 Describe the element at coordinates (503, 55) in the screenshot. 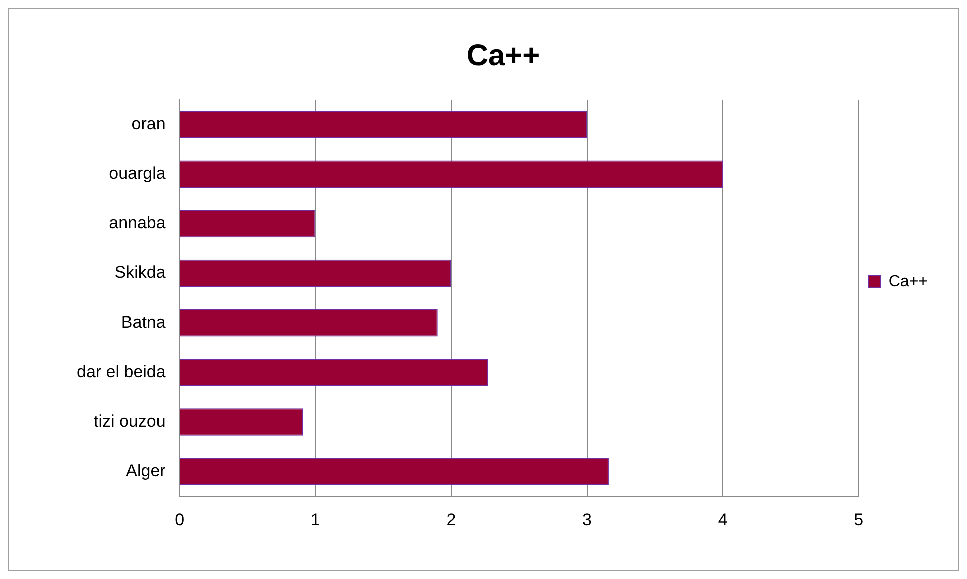

I see `chart-title: Ca++` at that location.